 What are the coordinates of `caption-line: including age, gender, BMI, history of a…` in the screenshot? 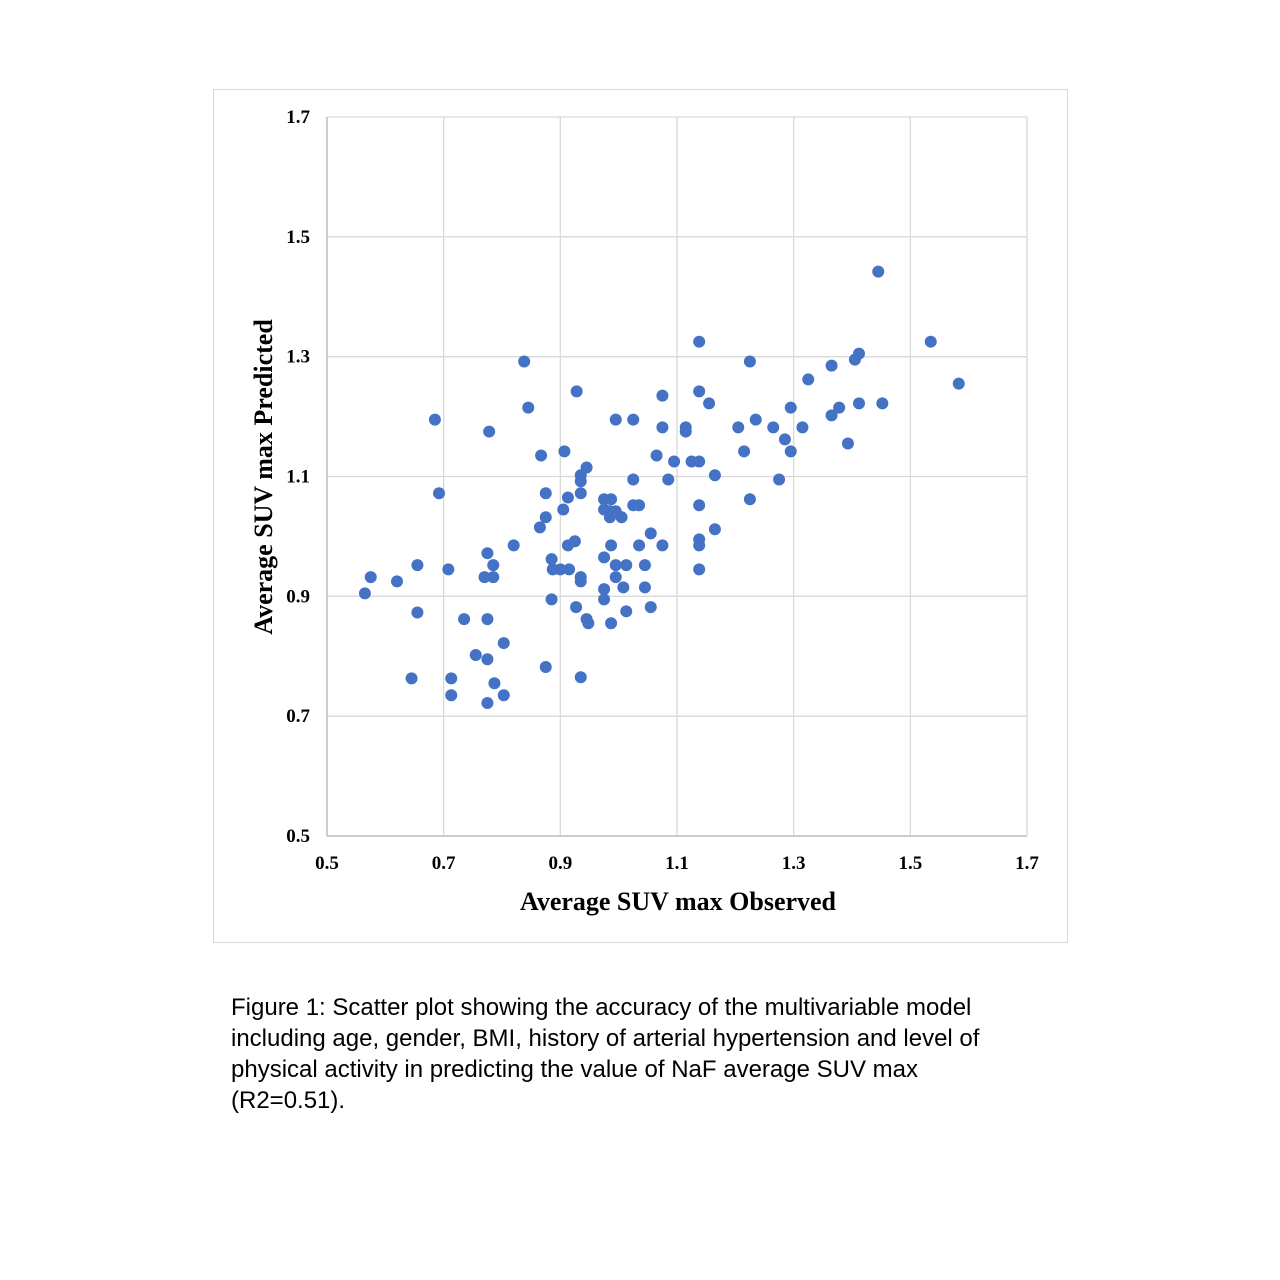 It's located at (605, 1038).